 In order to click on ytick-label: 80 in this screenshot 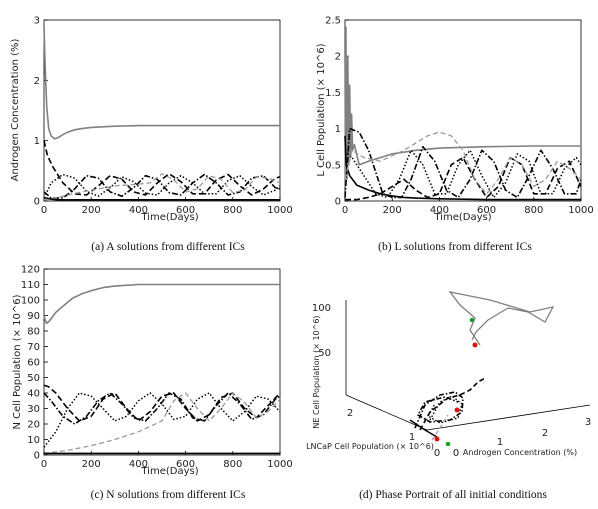, I will do `click(33, 332)`.